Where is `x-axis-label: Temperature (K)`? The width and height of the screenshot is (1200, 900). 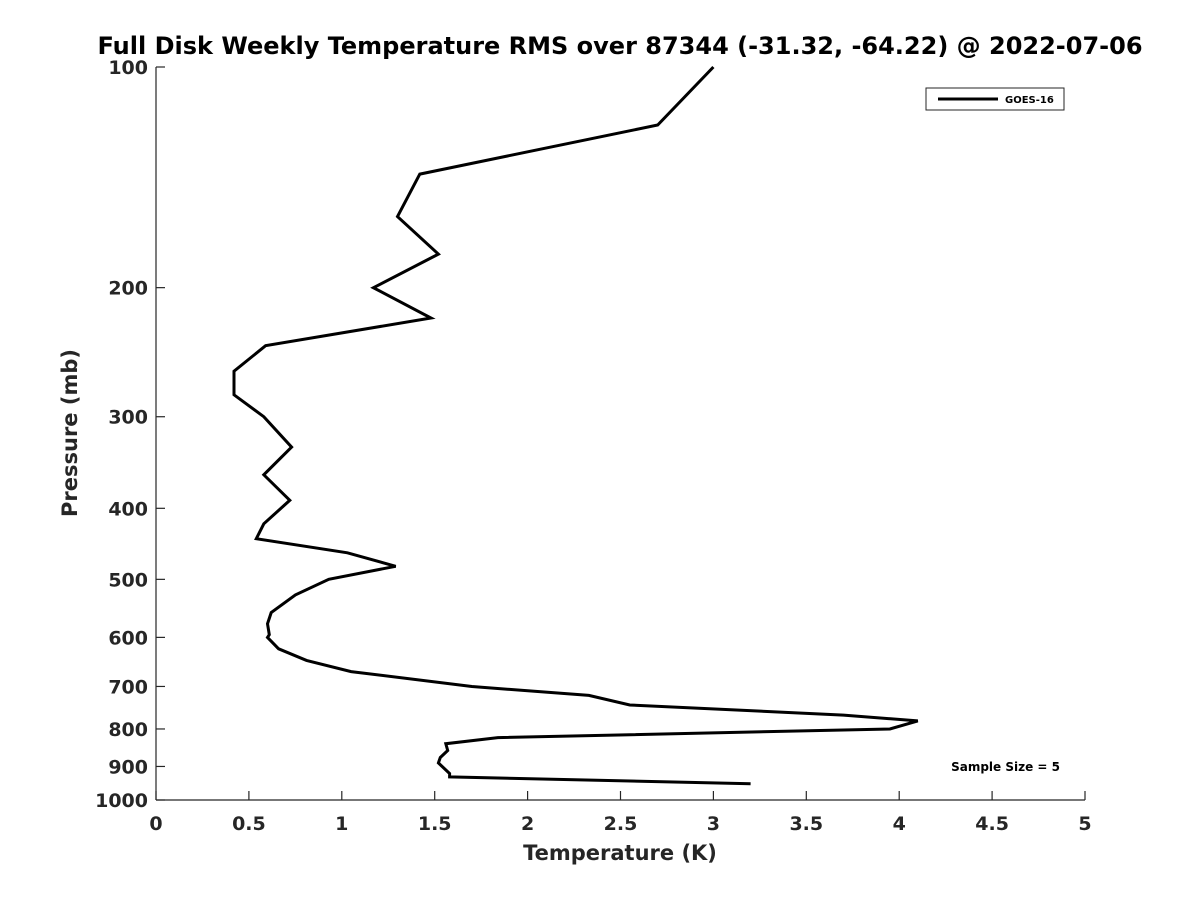 x-axis-label: Temperature (K) is located at coordinates (620, 853).